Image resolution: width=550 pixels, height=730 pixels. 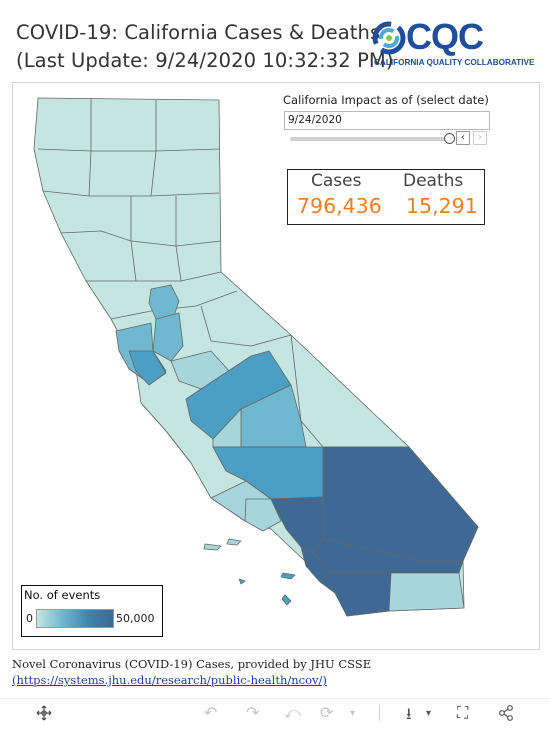 I want to click on download-dropdown-icon: ▾, so click(x=429, y=713).